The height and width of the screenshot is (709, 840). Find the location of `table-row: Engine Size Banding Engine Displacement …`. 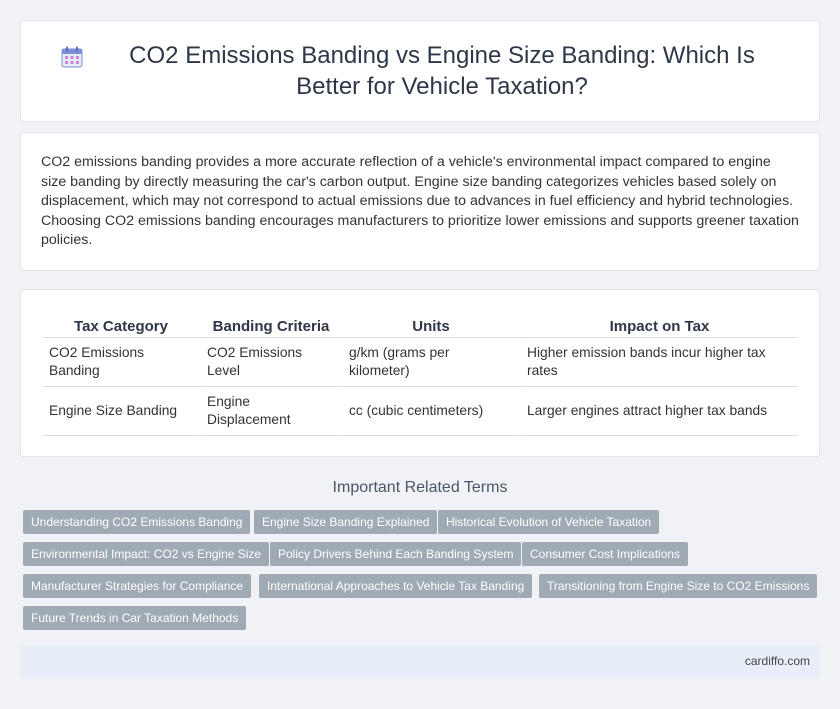

table-row: Engine Size Banding Engine Displacement … is located at coordinates (420, 411).